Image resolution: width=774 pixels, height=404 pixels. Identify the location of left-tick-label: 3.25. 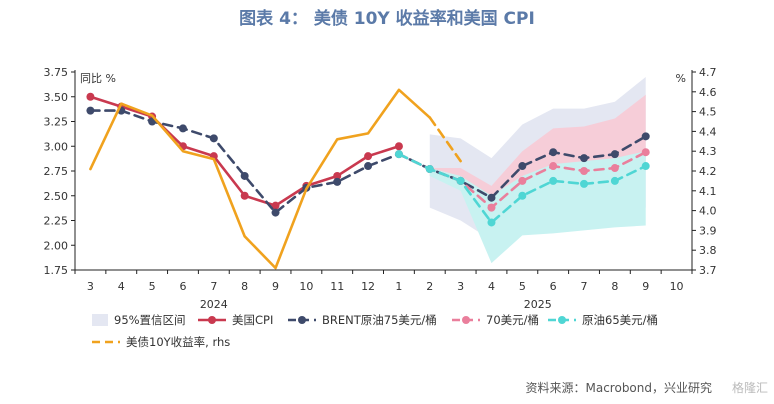
(56, 122).